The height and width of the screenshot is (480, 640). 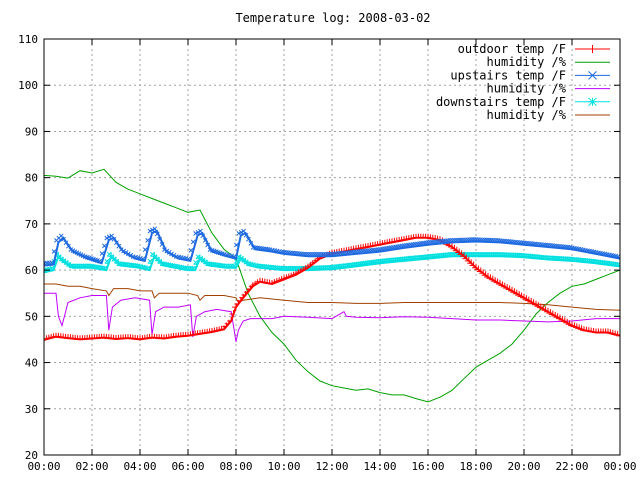 What do you see at coordinates (139, 466) in the screenshot?
I see `x-tick-label: 04:00` at bounding box center [139, 466].